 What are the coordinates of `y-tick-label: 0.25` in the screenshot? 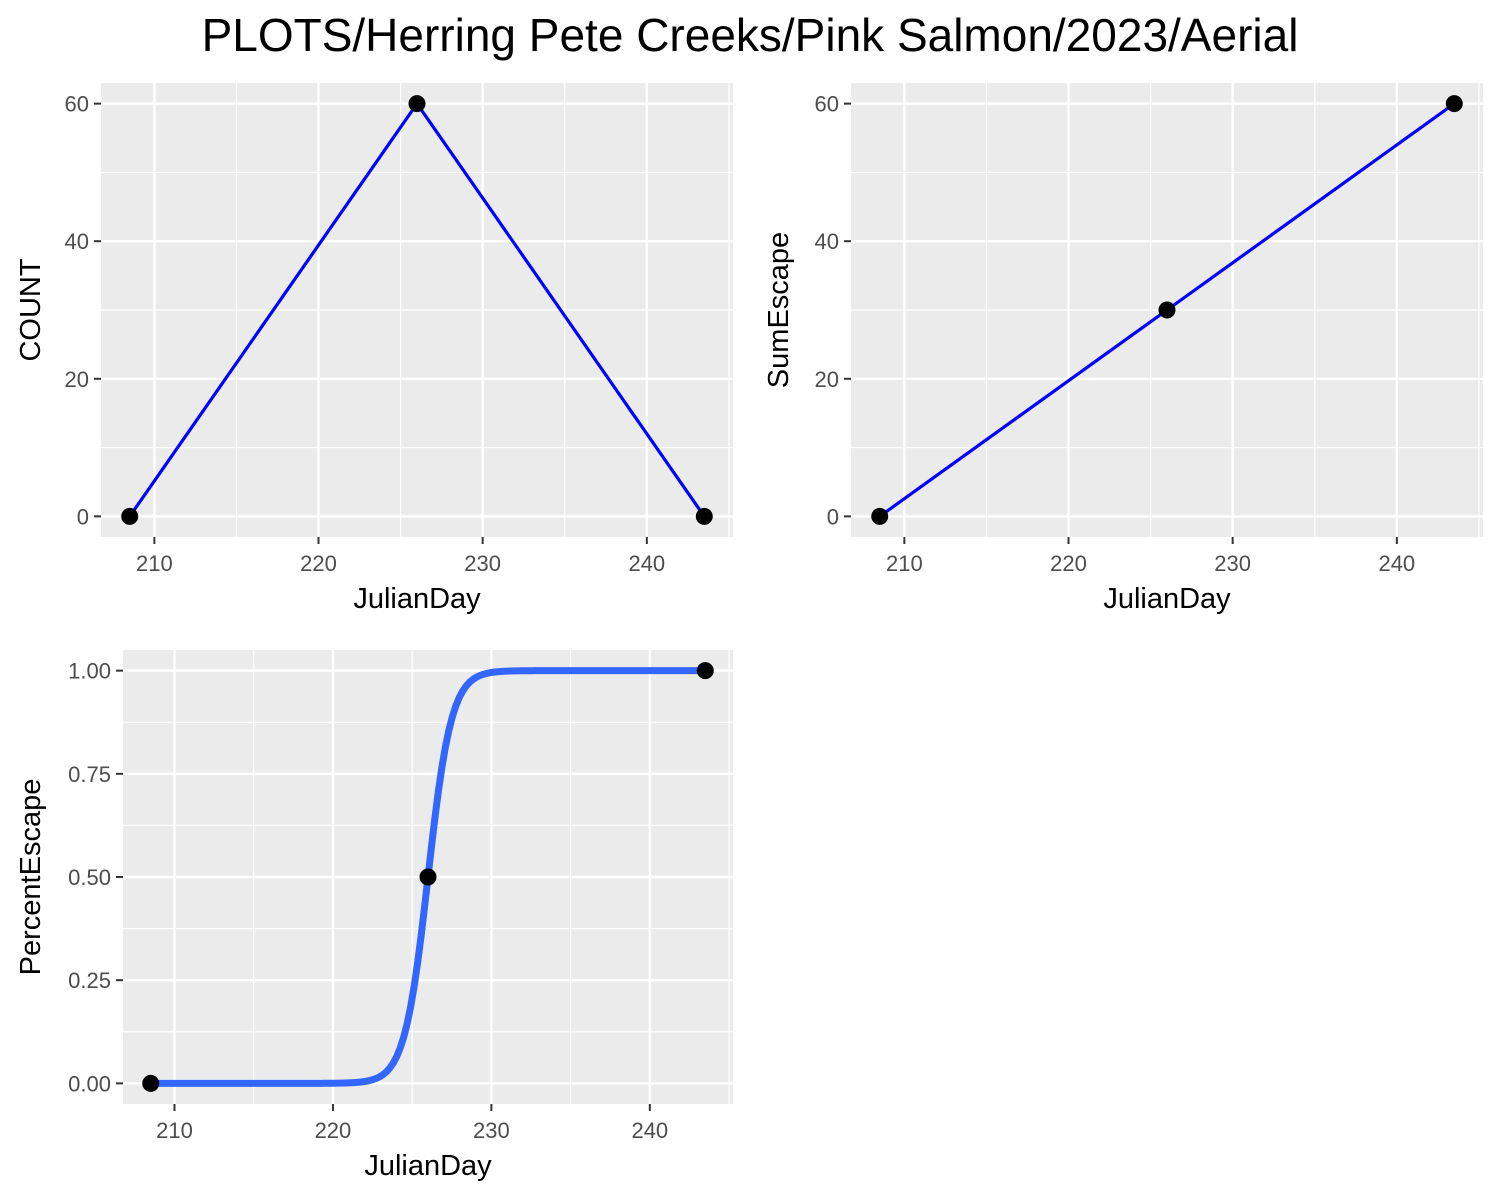 It's located at (89, 980).